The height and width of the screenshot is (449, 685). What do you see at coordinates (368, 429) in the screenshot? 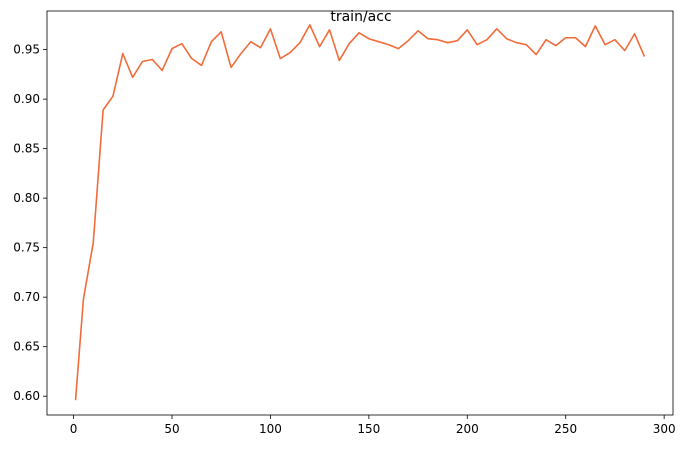
I see `x-tick-label: 150` at bounding box center [368, 429].